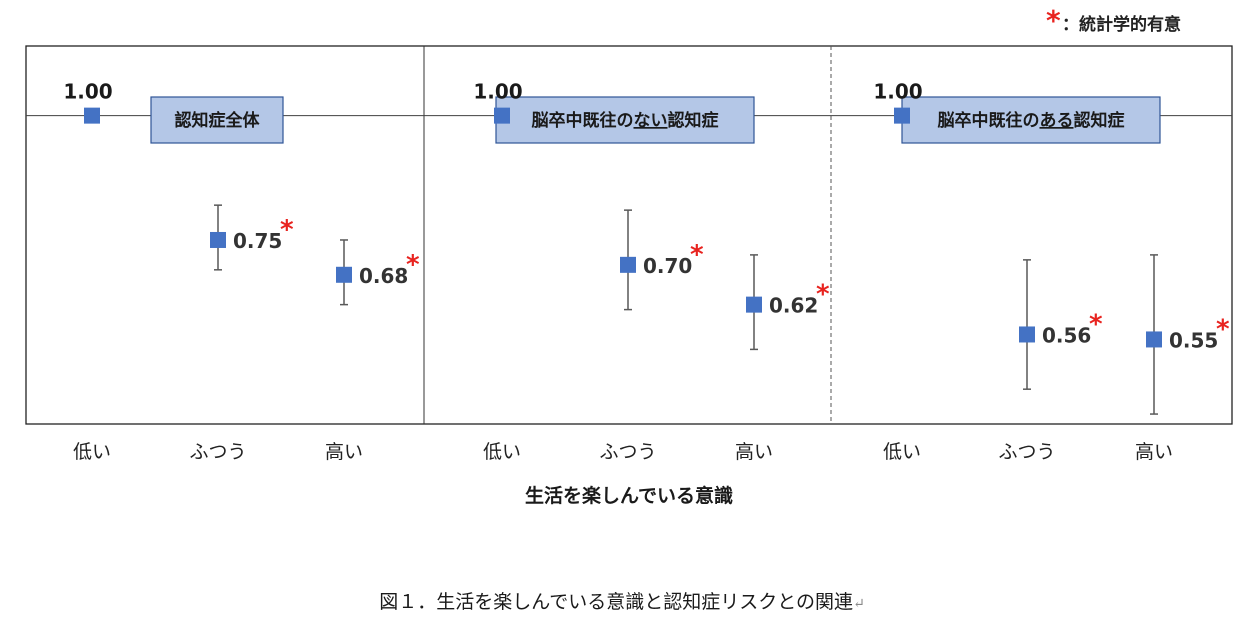 Image resolution: width=1245 pixels, height=617 pixels. Describe the element at coordinates (502, 452) in the screenshot. I see `x-tick-label-p2-1: 低い` at that location.